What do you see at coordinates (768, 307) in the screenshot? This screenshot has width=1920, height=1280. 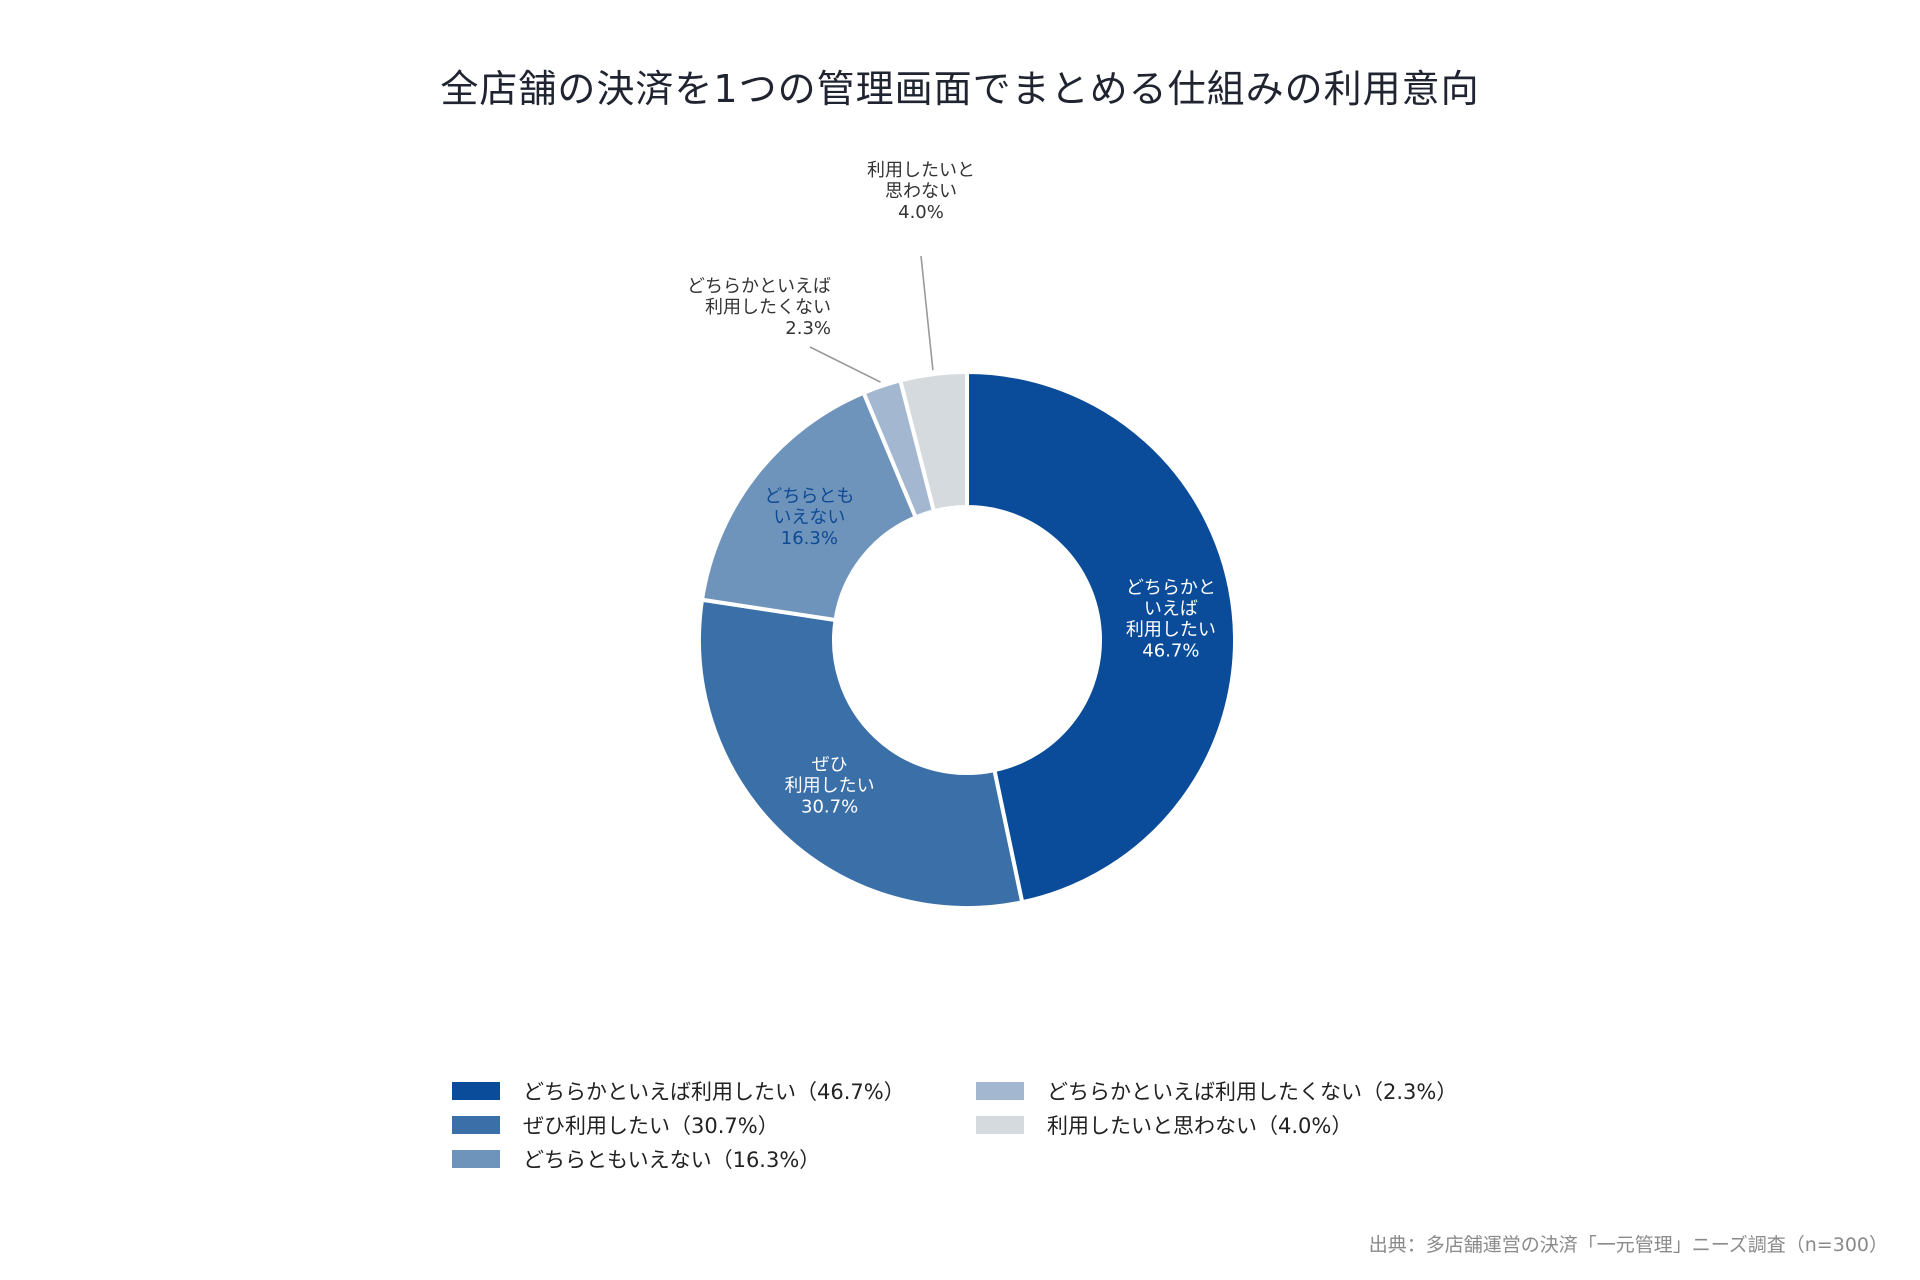 I see `slice-label-line: 利用したくない` at bounding box center [768, 307].